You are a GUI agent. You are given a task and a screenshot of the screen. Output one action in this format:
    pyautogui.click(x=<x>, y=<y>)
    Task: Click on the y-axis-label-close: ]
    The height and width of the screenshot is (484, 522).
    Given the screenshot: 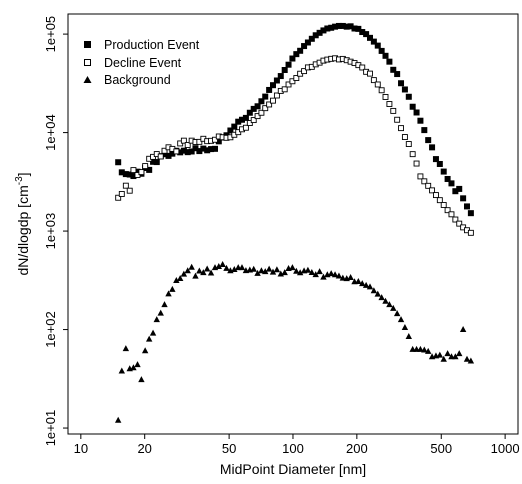 What is the action you would take?
    pyautogui.click(x=23, y=174)
    